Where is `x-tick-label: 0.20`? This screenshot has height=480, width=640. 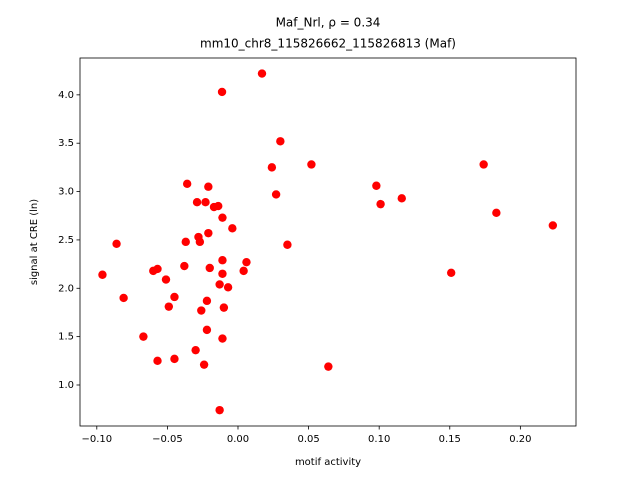
x-tick-label: 0.20 is located at coordinates (520, 439).